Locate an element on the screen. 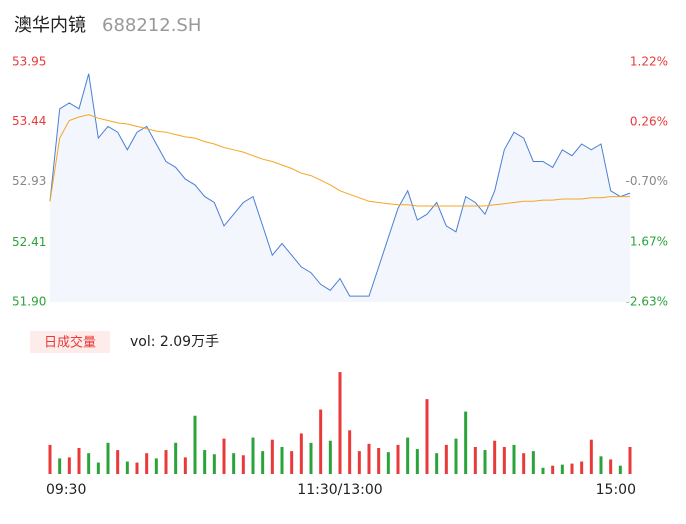 The height and width of the screenshot is (524, 686). y-tick-label: 51.90 is located at coordinates (29, 302).